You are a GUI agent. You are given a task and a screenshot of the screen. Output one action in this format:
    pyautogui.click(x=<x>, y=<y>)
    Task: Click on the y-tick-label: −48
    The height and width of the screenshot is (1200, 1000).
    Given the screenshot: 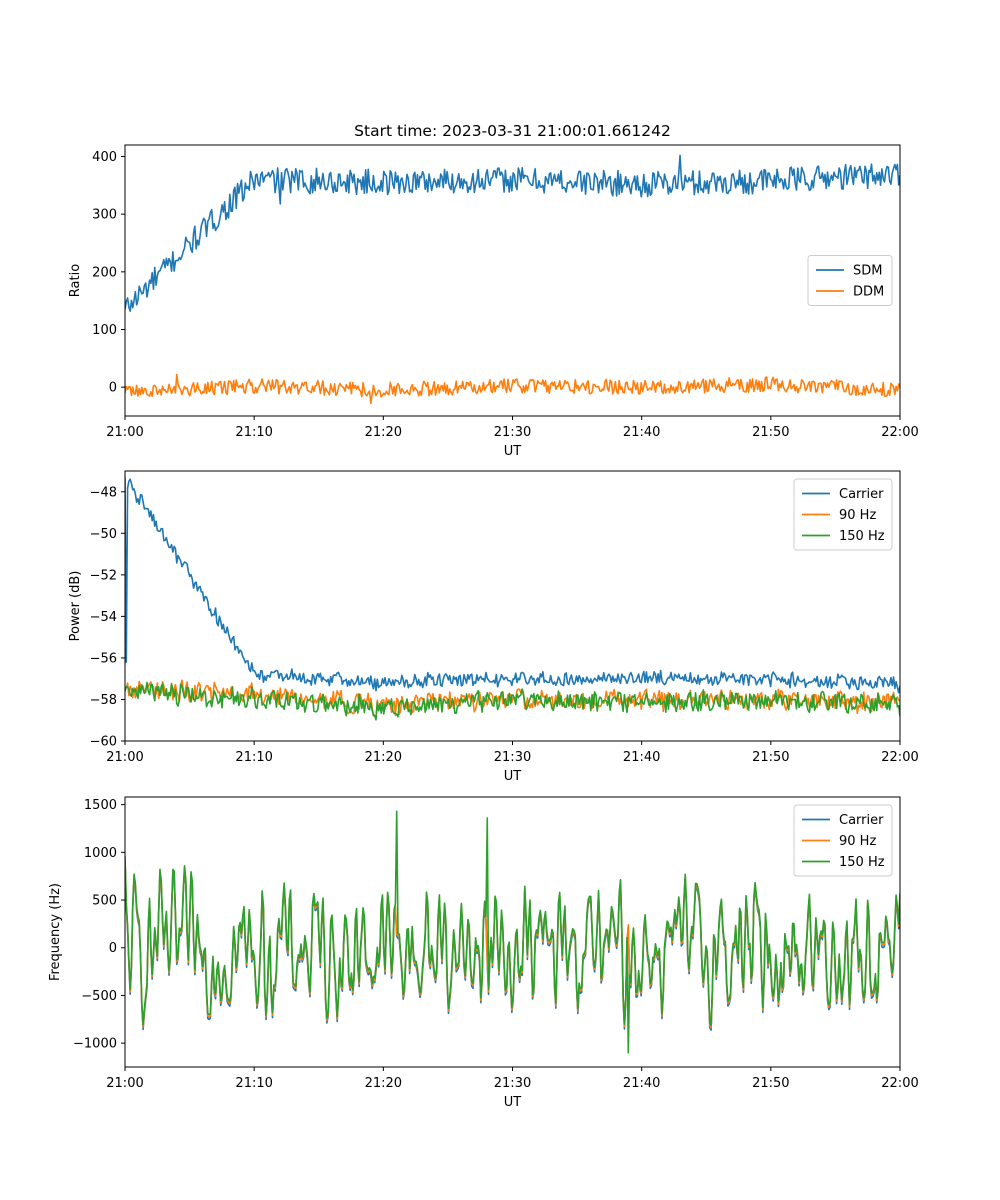 What is the action you would take?
    pyautogui.click(x=103, y=492)
    